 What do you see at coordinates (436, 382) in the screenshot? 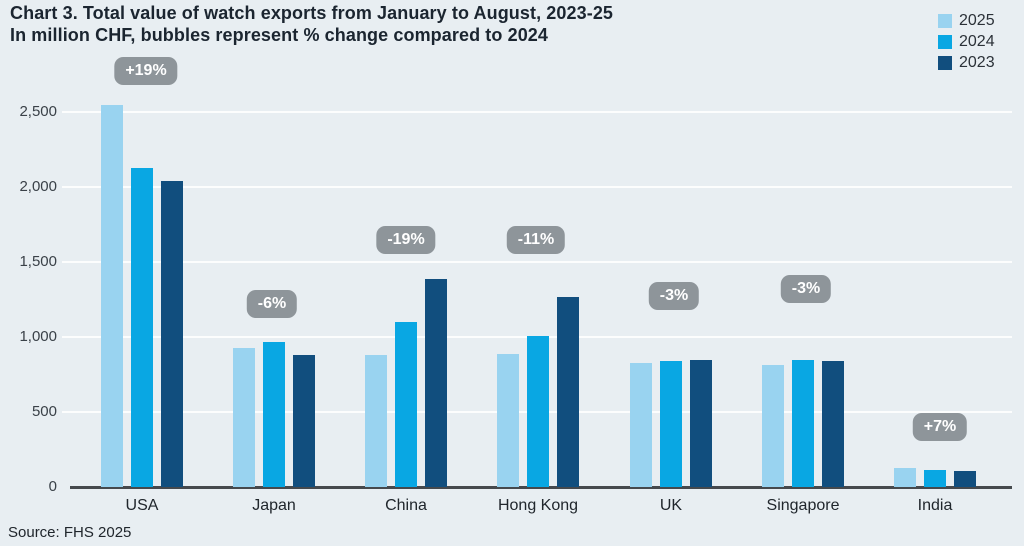
I see `bar-2023-China` at bounding box center [436, 382].